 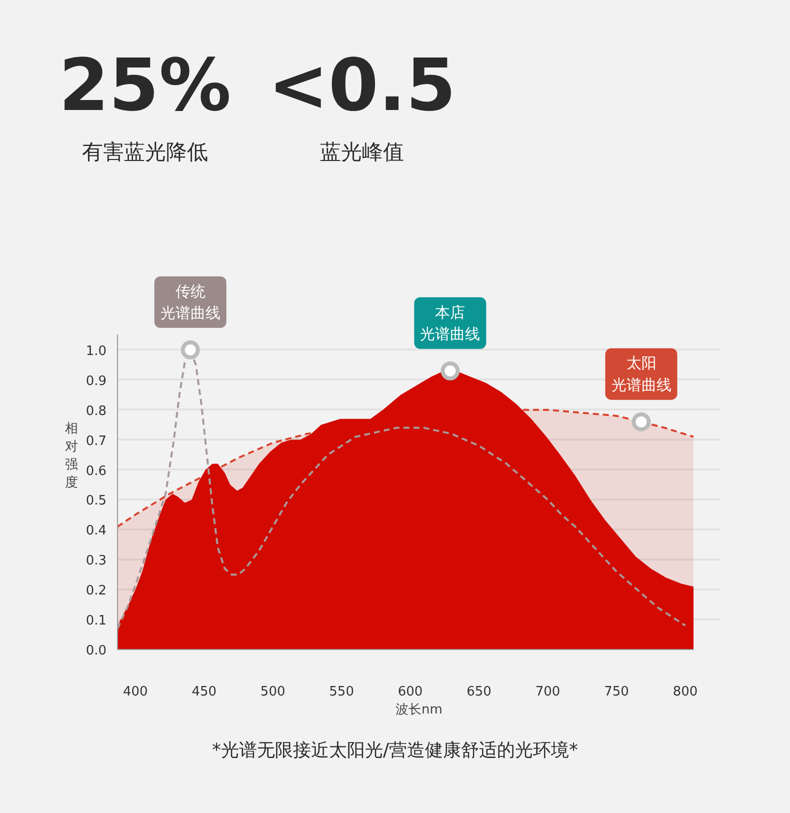 I want to click on x-tick-label: 550, so click(x=341, y=692).